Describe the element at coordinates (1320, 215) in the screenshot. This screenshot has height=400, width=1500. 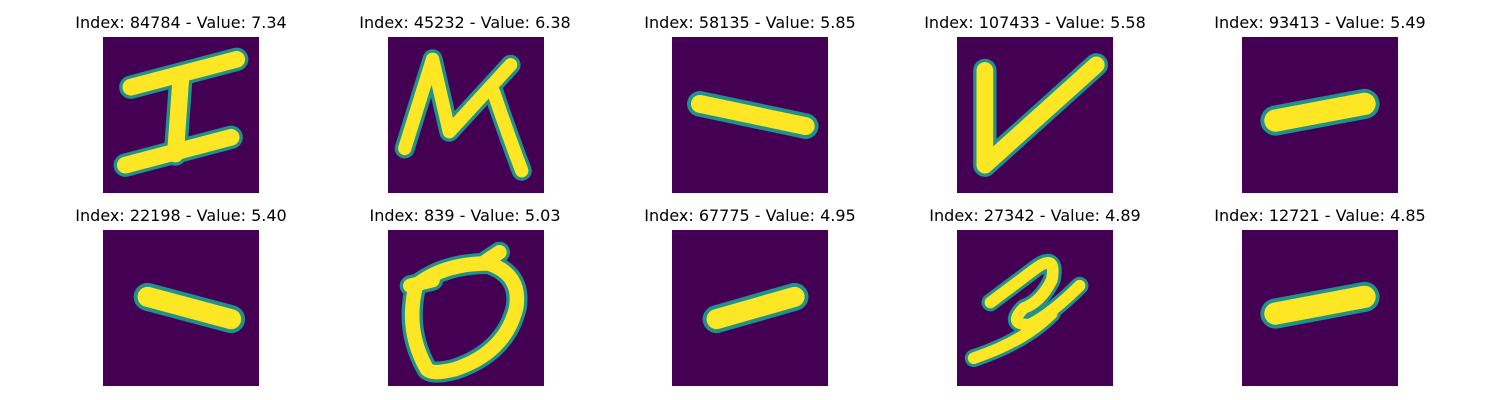
I see `panel-title-10: Index: 12721 - Value: 4.85` at that location.